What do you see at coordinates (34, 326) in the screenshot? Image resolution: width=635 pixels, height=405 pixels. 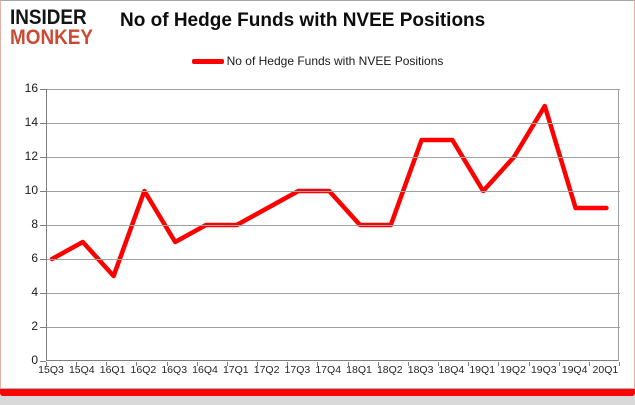 I see `y-axis-tick-label: 2` at bounding box center [34, 326].